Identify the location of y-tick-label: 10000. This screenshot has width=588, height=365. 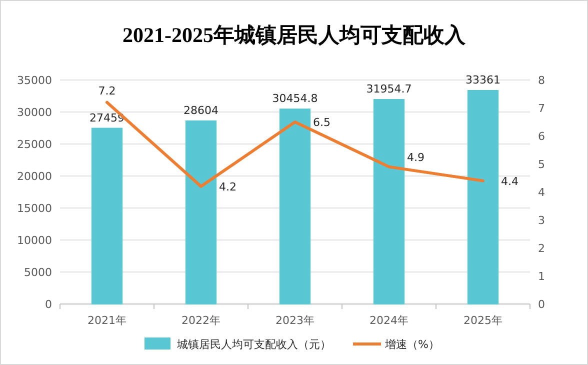
(34, 240).